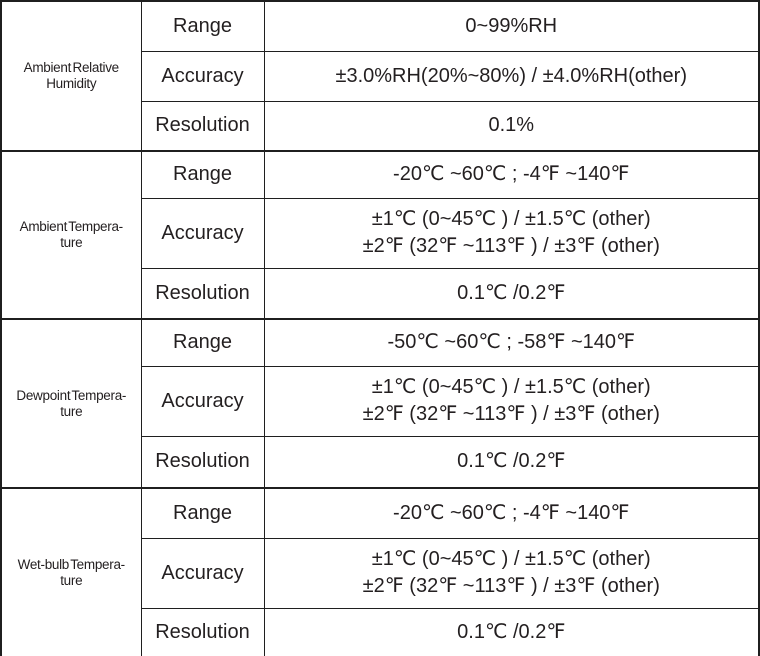 Image resolution: width=760 pixels, height=656 pixels. Describe the element at coordinates (71, 395) in the screenshot. I see `category-label-line: Dewpoint Tempera-` at that location.